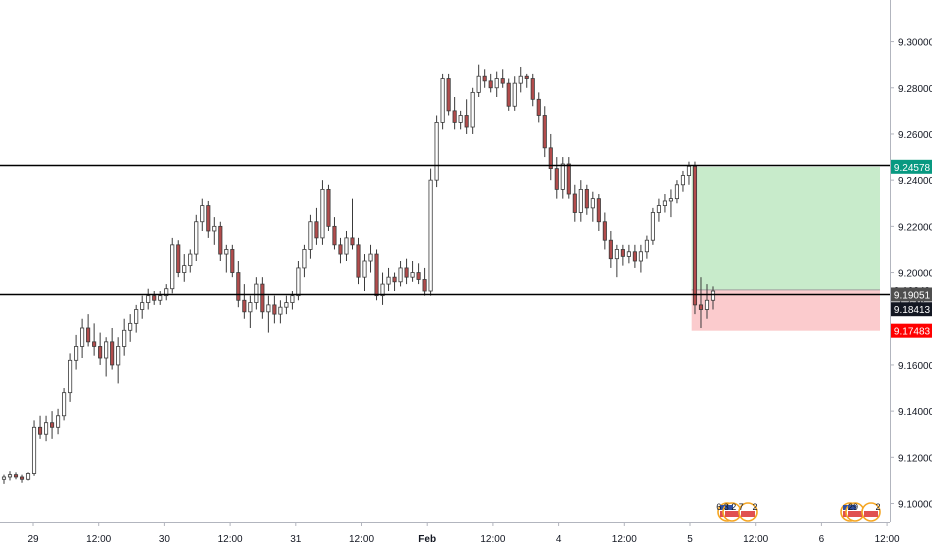 Image resolution: width=932 pixels, height=555 pixels. What do you see at coordinates (690, 539) in the screenshot?
I see `x-tick-label: 5` at bounding box center [690, 539].